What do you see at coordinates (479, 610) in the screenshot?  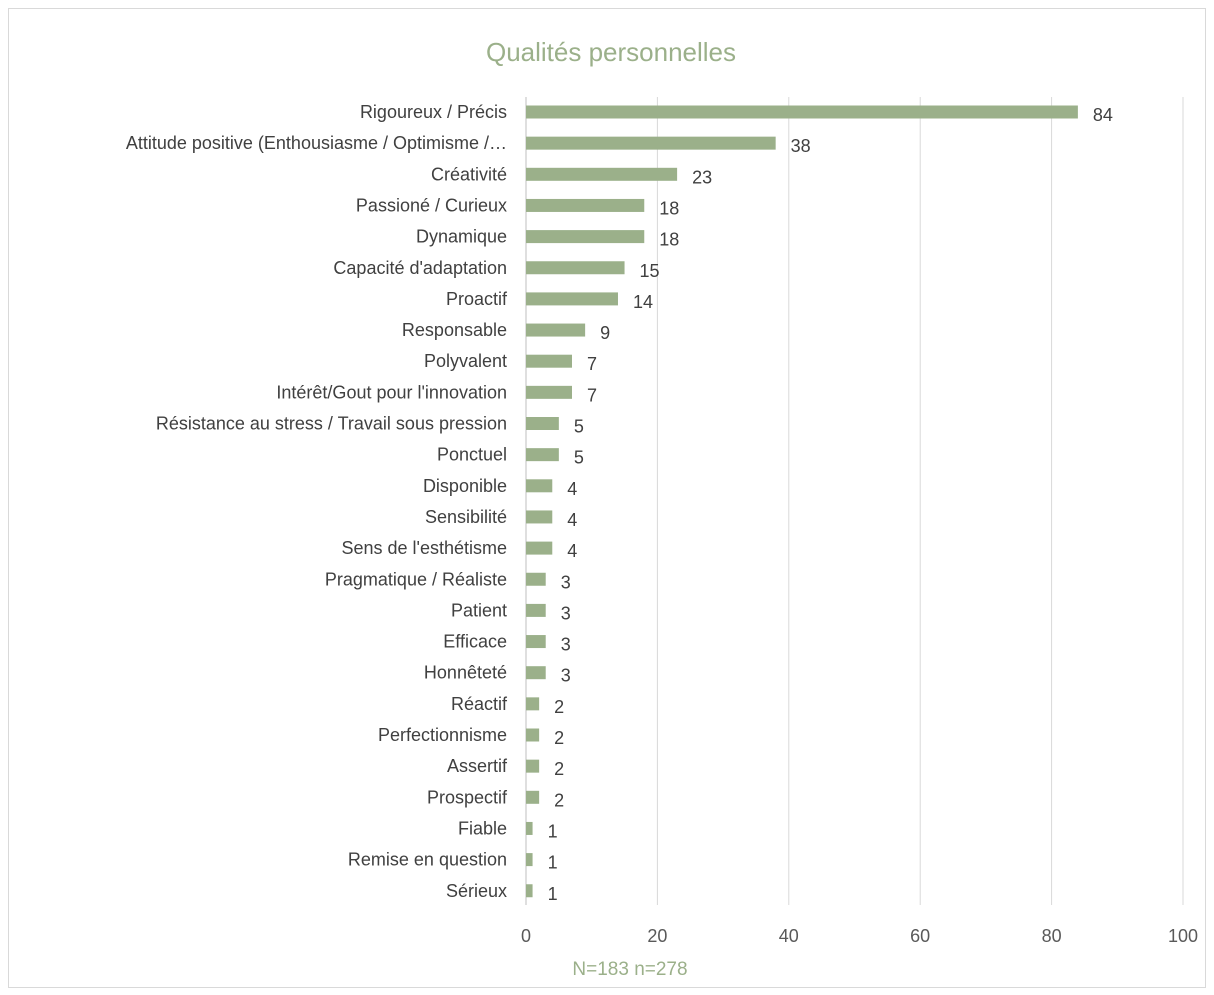 I see `category-label: Patient` at bounding box center [479, 610].